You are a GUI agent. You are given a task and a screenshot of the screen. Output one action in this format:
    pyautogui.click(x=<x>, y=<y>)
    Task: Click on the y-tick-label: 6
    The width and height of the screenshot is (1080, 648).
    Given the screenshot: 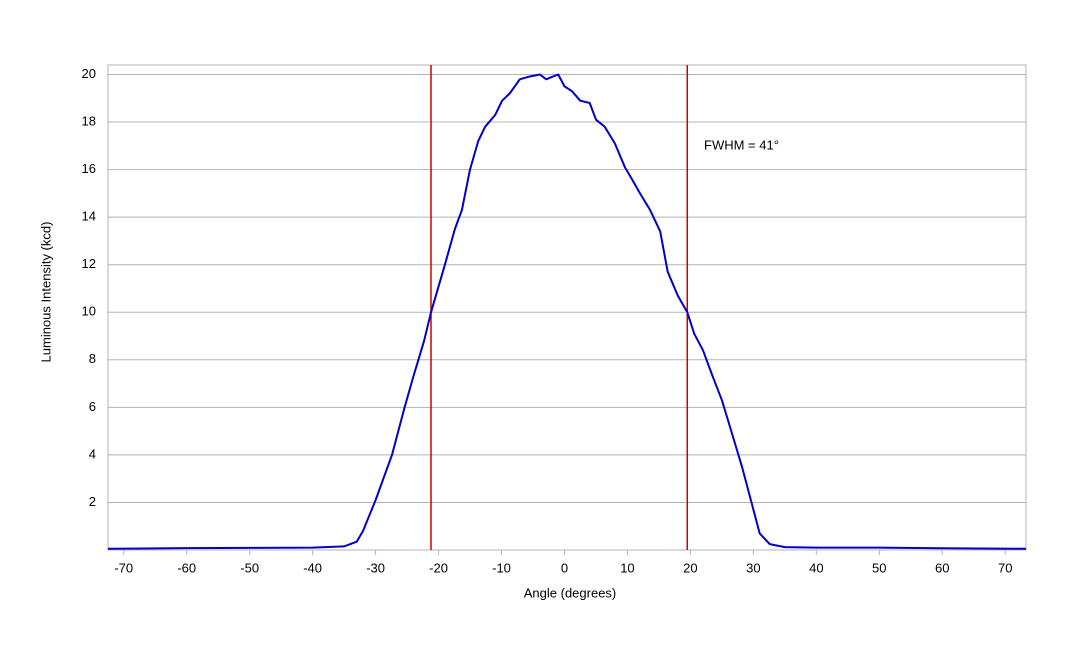 What is the action you would take?
    pyautogui.click(x=92, y=406)
    